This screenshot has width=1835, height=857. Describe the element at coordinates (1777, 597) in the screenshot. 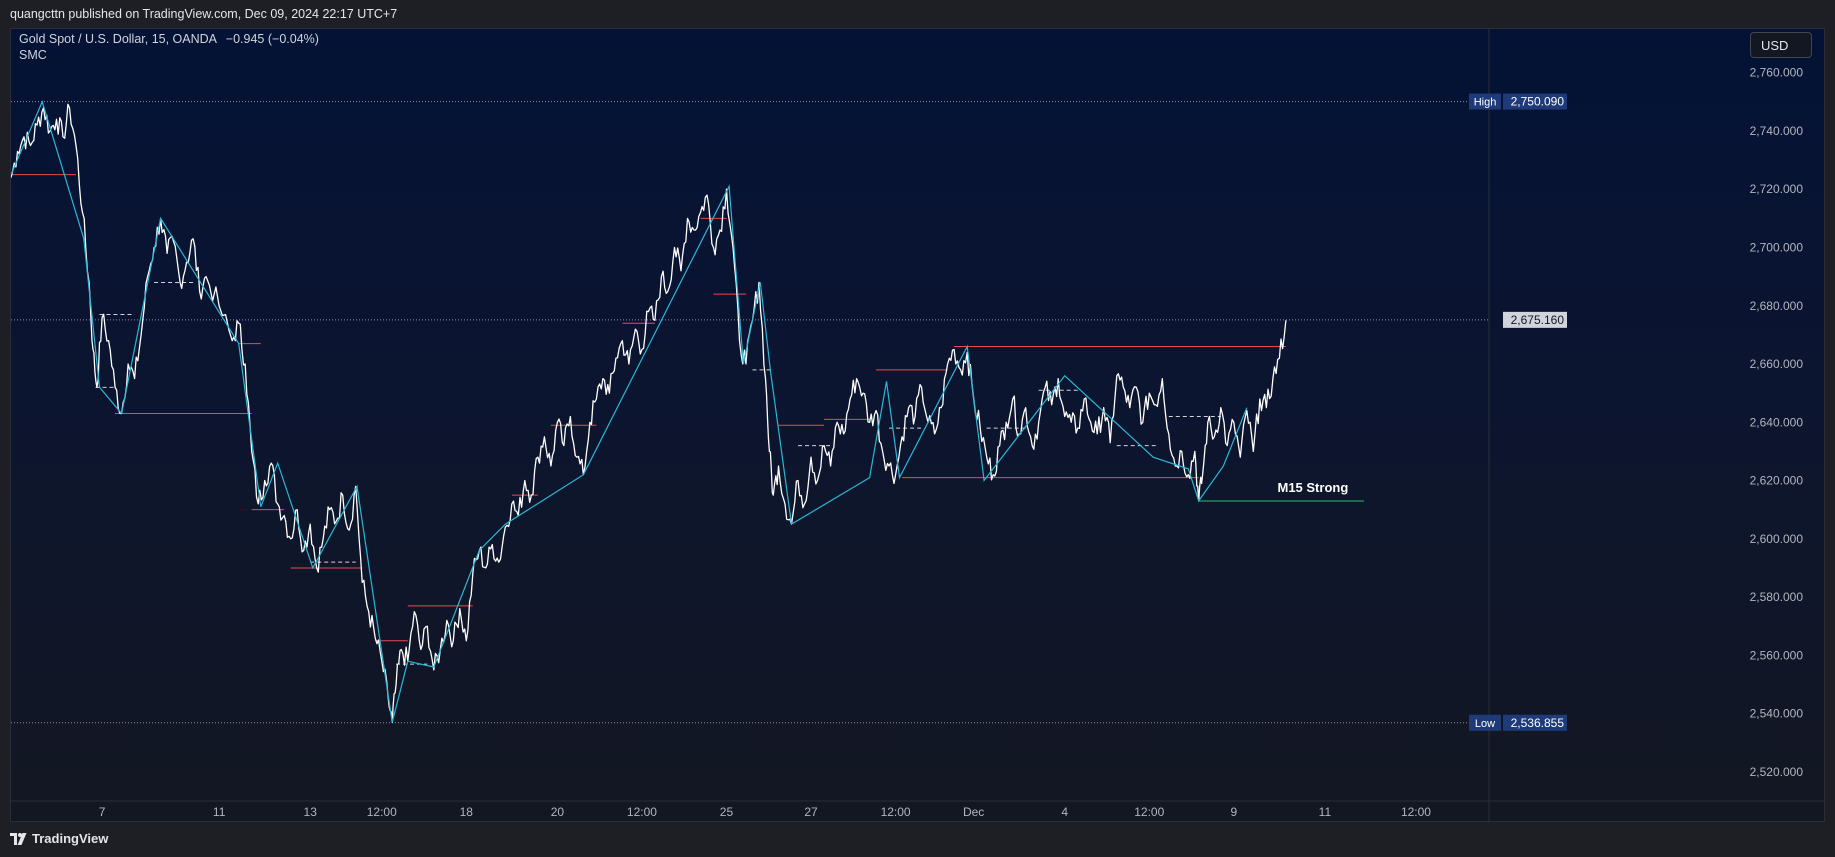

I see `y-tick-label: 2,580.000` at that location.